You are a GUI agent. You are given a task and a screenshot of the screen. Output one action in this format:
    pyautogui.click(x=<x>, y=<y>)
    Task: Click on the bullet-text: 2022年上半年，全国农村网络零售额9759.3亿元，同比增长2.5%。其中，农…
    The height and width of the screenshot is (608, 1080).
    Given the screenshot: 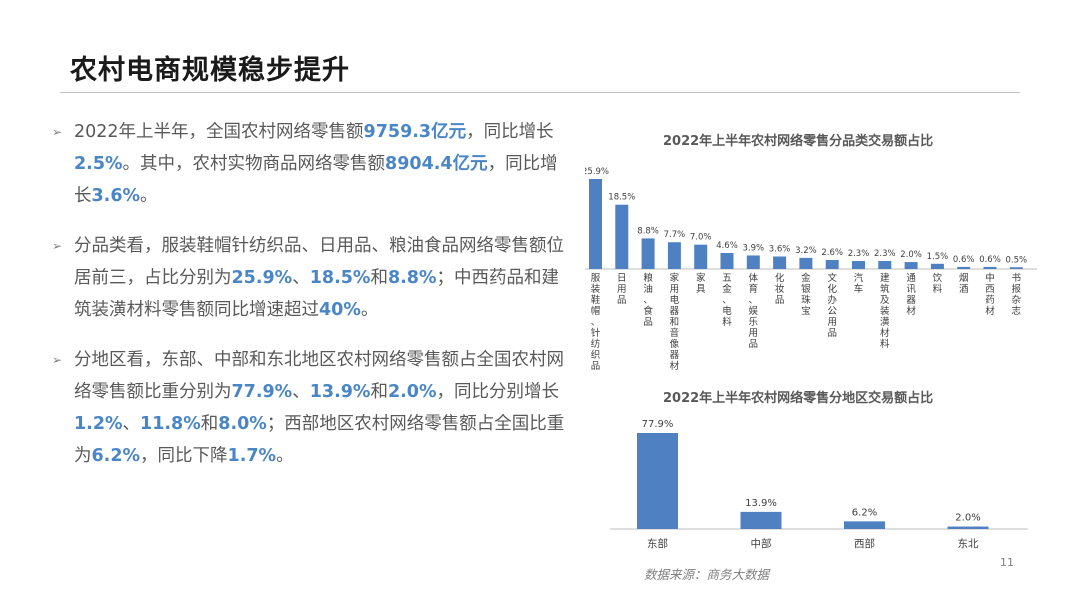 What is the action you would take?
    pyautogui.click(x=316, y=164)
    